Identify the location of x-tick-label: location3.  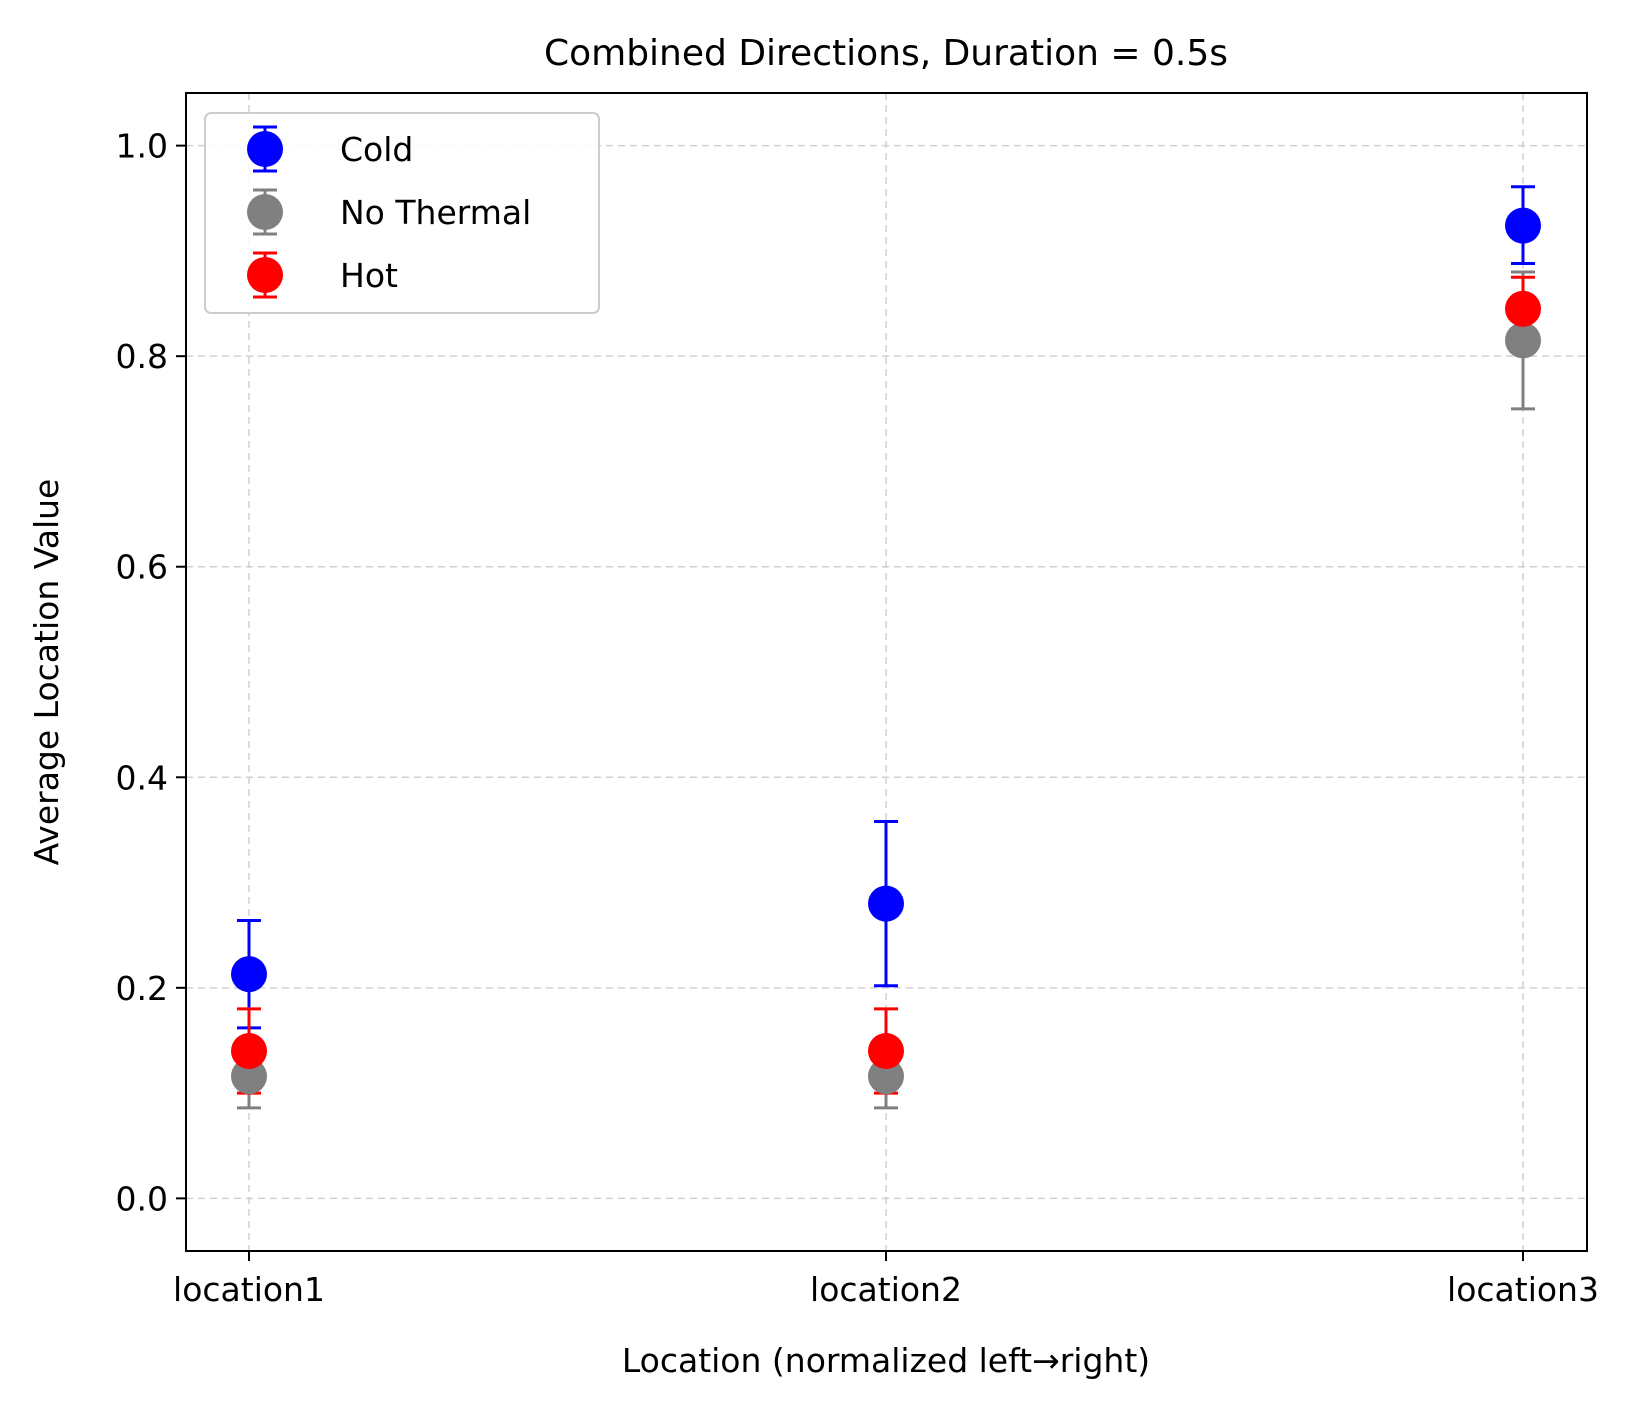
(1523, 1289).